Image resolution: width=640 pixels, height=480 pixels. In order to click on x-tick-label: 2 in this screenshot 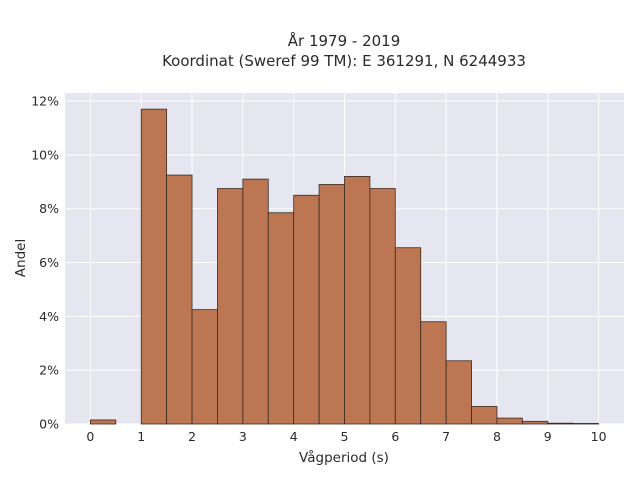, I will do `click(192, 436)`.